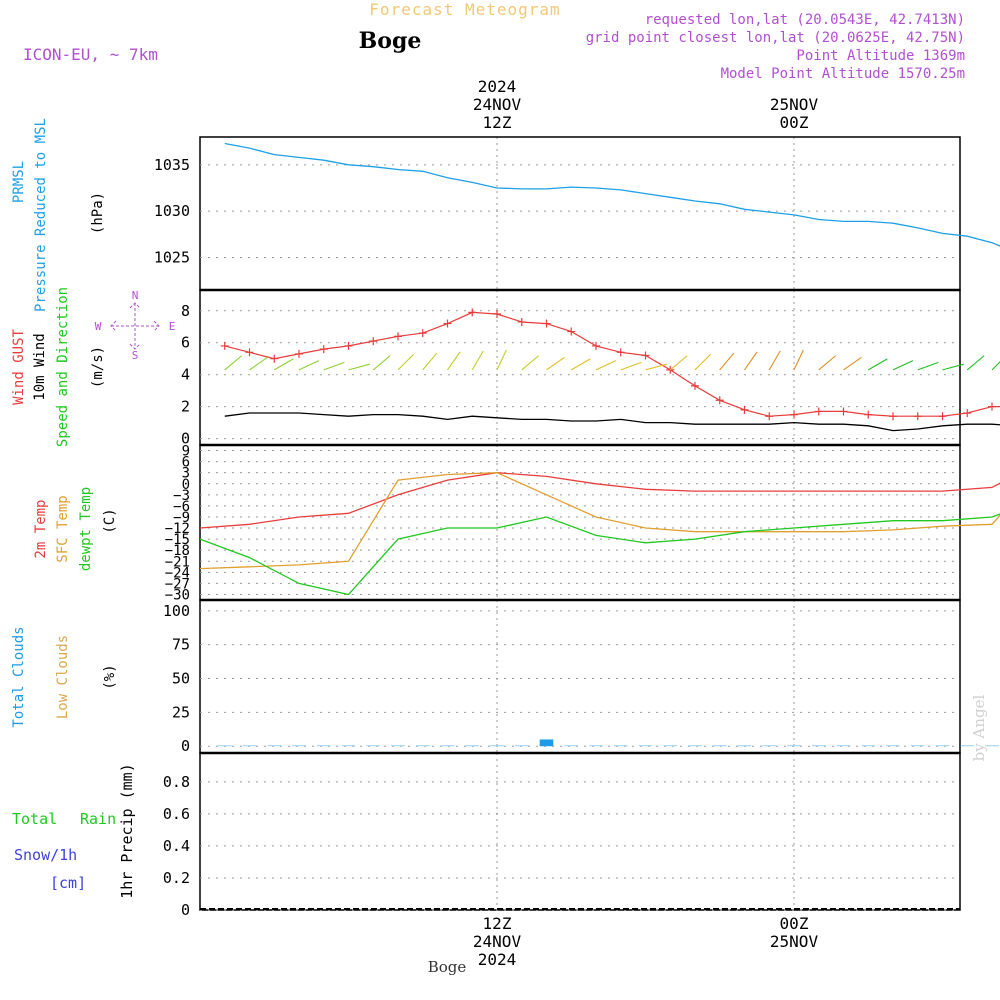 This screenshot has height=1000, width=1000. What do you see at coordinates (63, 528) in the screenshot?
I see `sfc-label: SFC Temp` at bounding box center [63, 528].